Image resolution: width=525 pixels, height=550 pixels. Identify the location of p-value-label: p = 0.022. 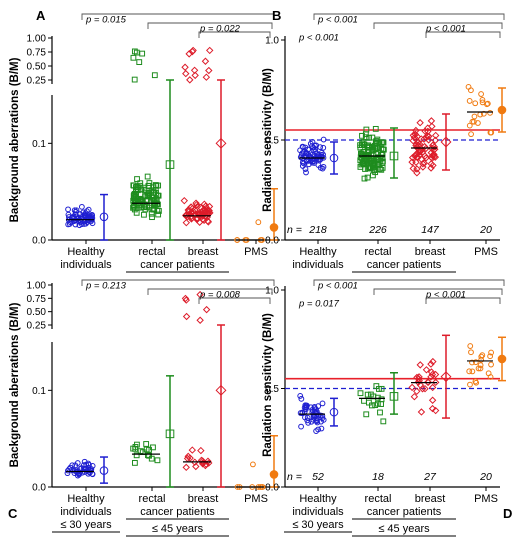
(220, 29).